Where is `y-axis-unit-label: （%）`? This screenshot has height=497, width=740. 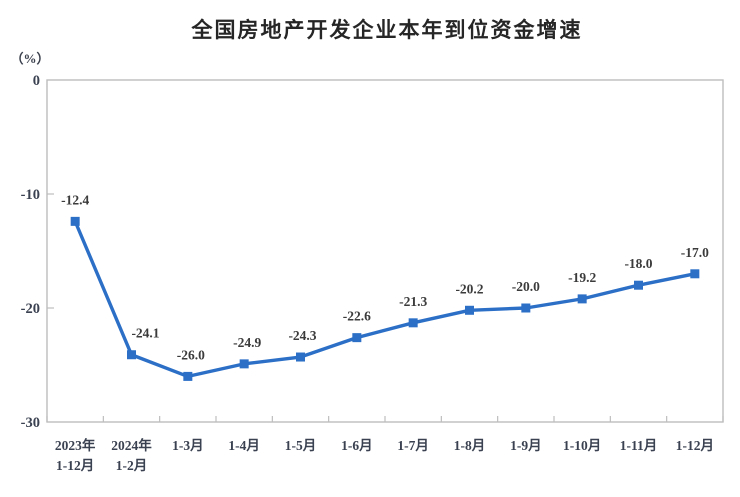 y-axis-unit-label: （%） is located at coordinates (30, 58).